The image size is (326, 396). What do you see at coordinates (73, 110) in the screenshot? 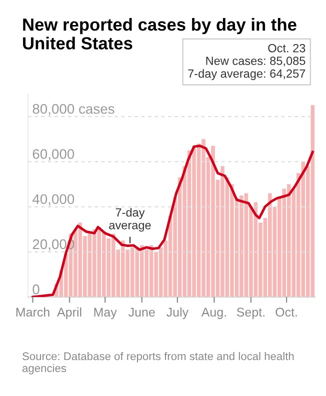
I see `y-tick-label: 80,000 cases` at bounding box center [73, 110].